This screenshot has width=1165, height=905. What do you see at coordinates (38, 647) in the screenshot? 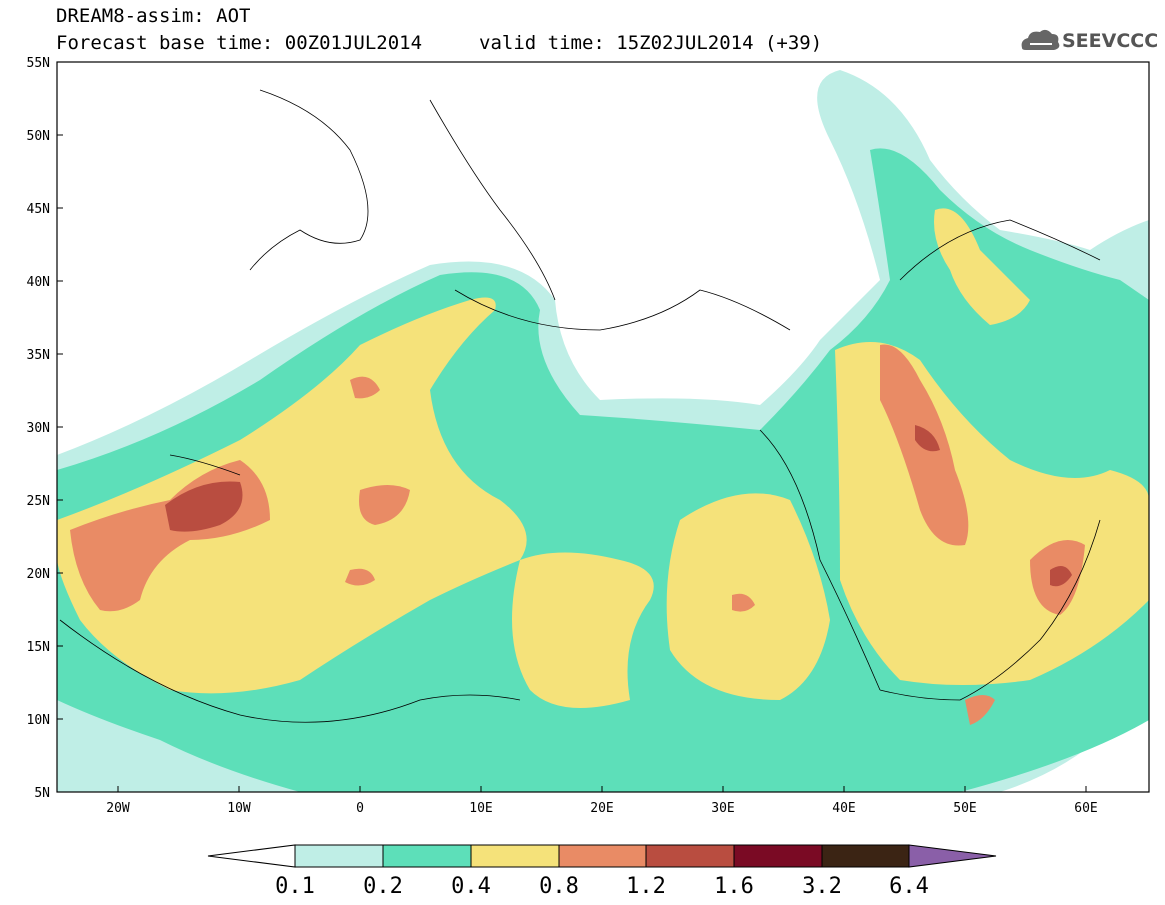
I see `lat-label: 15N` at bounding box center [38, 647].